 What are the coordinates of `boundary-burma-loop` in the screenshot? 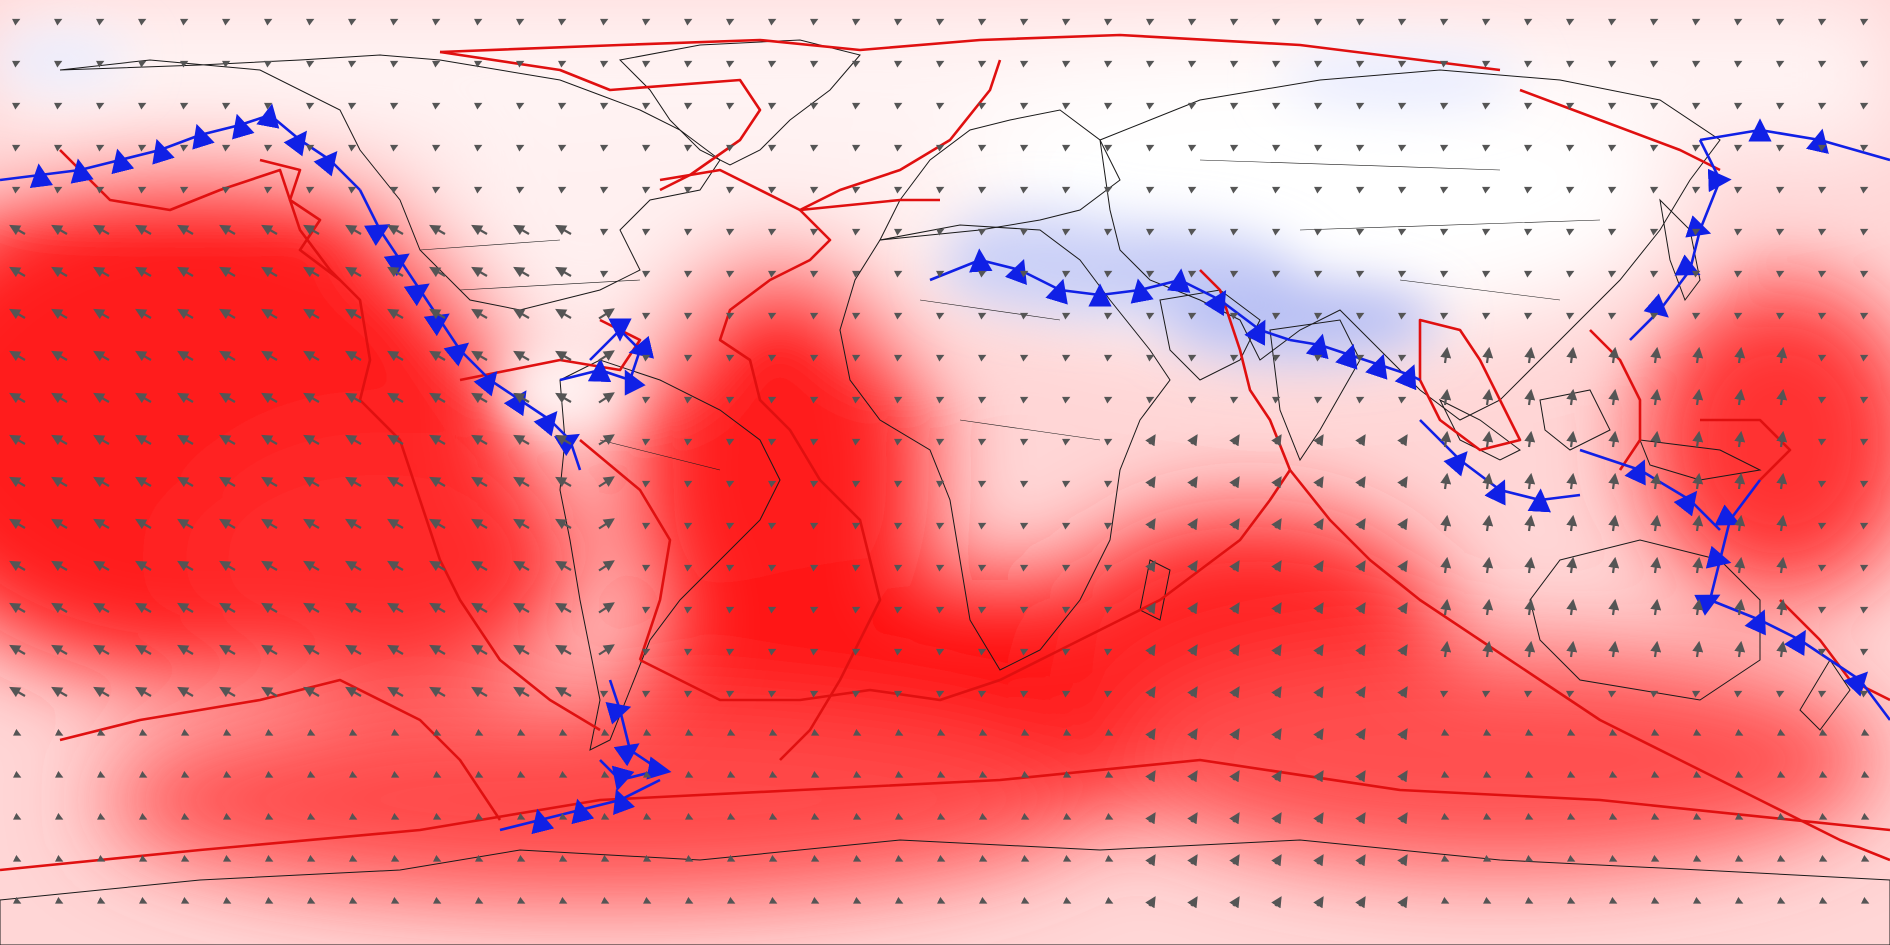 It's located at (1470, 385).